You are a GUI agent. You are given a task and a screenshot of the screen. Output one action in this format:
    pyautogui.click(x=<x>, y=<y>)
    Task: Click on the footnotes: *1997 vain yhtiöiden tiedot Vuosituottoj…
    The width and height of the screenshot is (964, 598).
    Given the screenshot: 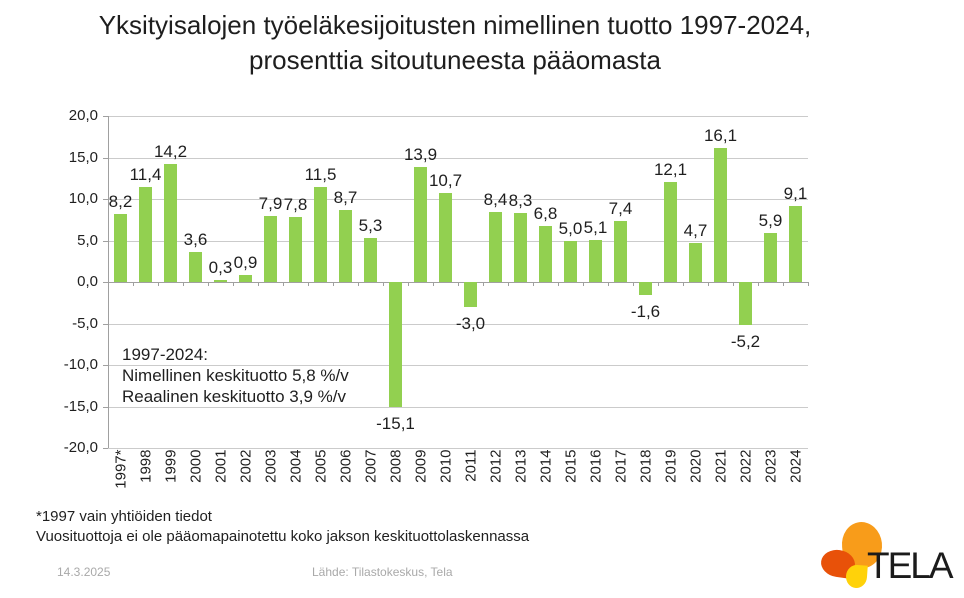 What is the action you would take?
    pyautogui.click(x=282, y=527)
    